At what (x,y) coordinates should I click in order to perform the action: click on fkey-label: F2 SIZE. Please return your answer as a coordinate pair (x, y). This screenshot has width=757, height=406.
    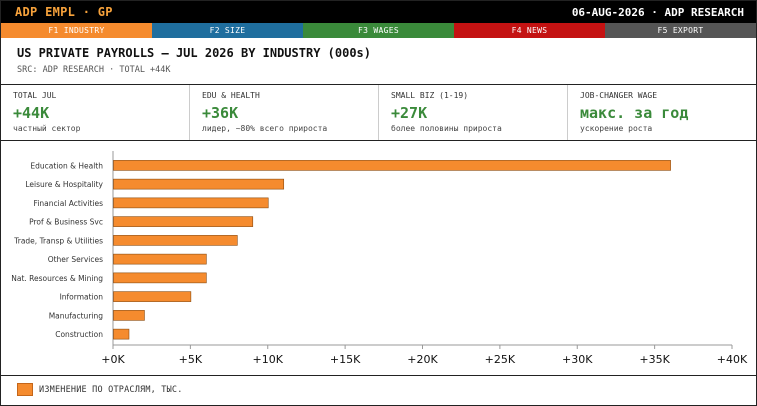
    Looking at the image, I should click on (227, 30).